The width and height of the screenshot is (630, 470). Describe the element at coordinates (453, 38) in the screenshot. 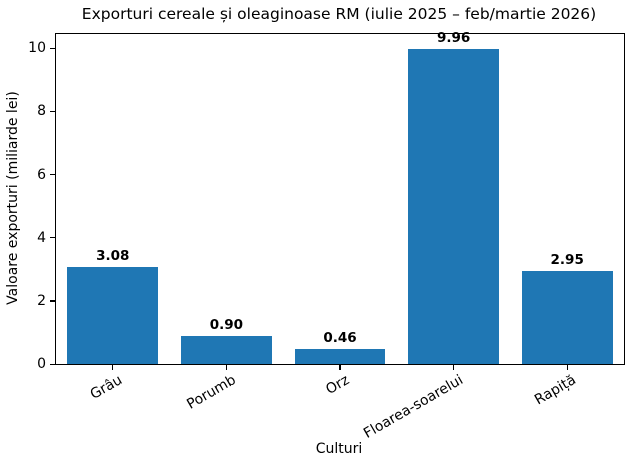

I see `bar-value-label: 9.96` at that location.